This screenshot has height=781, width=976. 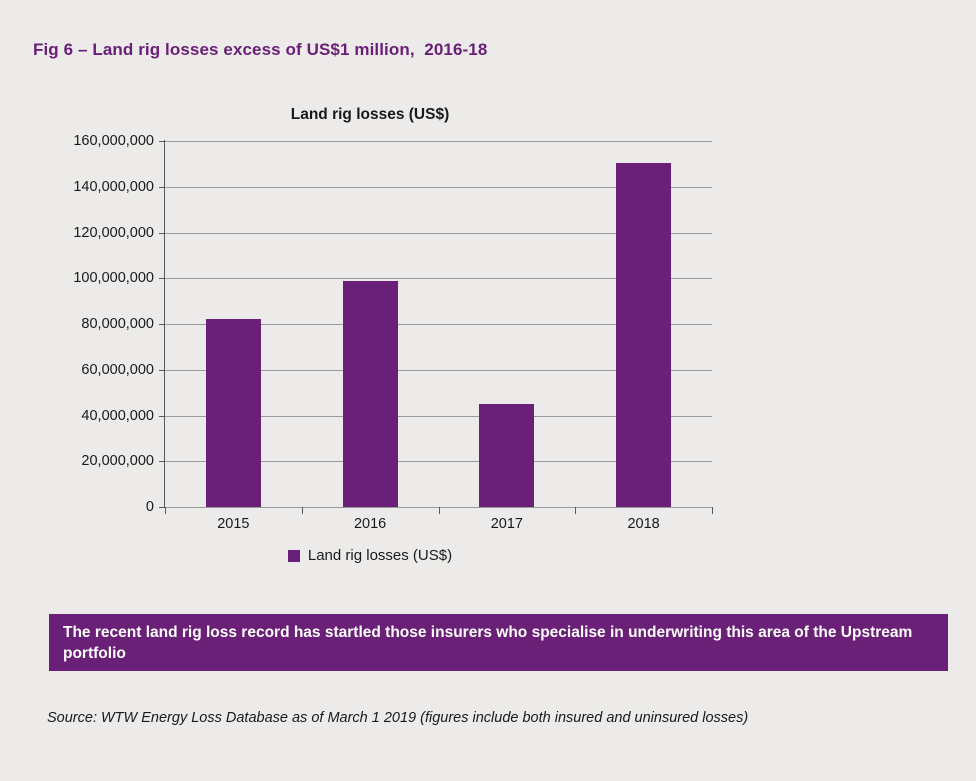 What do you see at coordinates (370, 524) in the screenshot?
I see `x-axis-label-2016: 2016` at bounding box center [370, 524].